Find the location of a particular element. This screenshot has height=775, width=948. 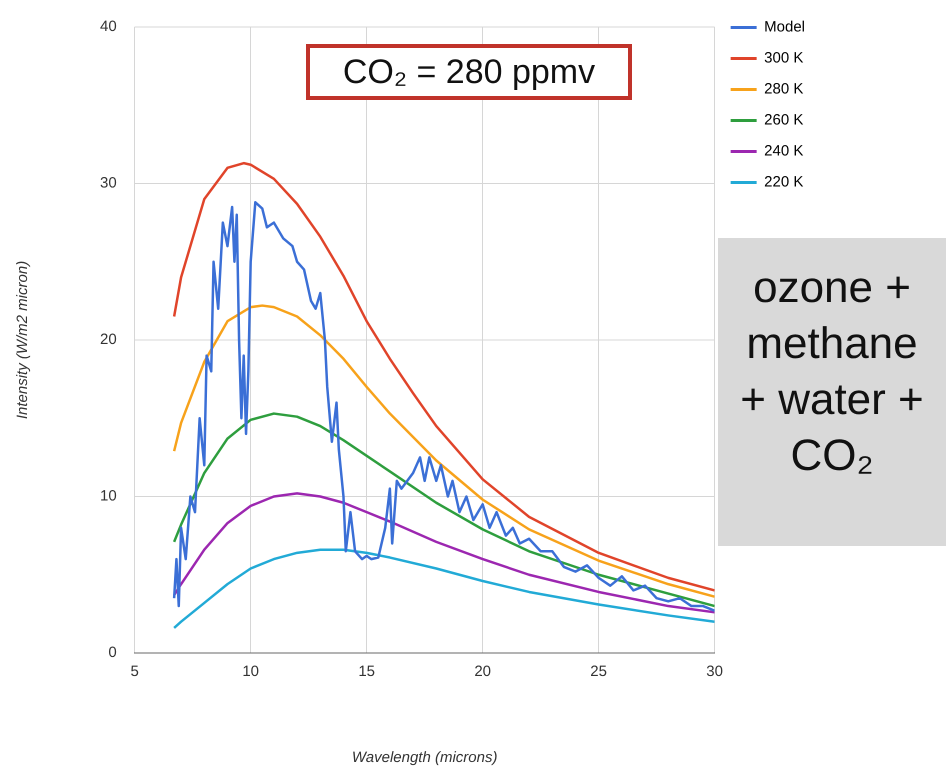

legend-label: 240 K is located at coordinates (784, 151).